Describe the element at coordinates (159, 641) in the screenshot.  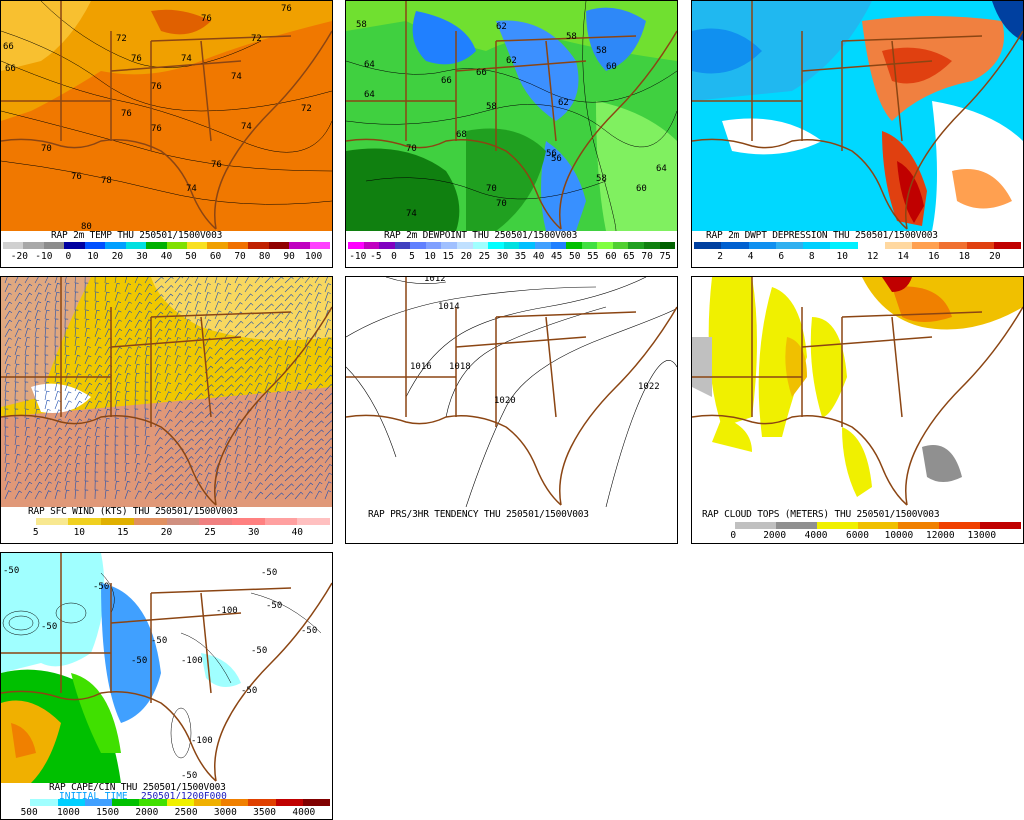
I see `contour-label: -50` at that location.